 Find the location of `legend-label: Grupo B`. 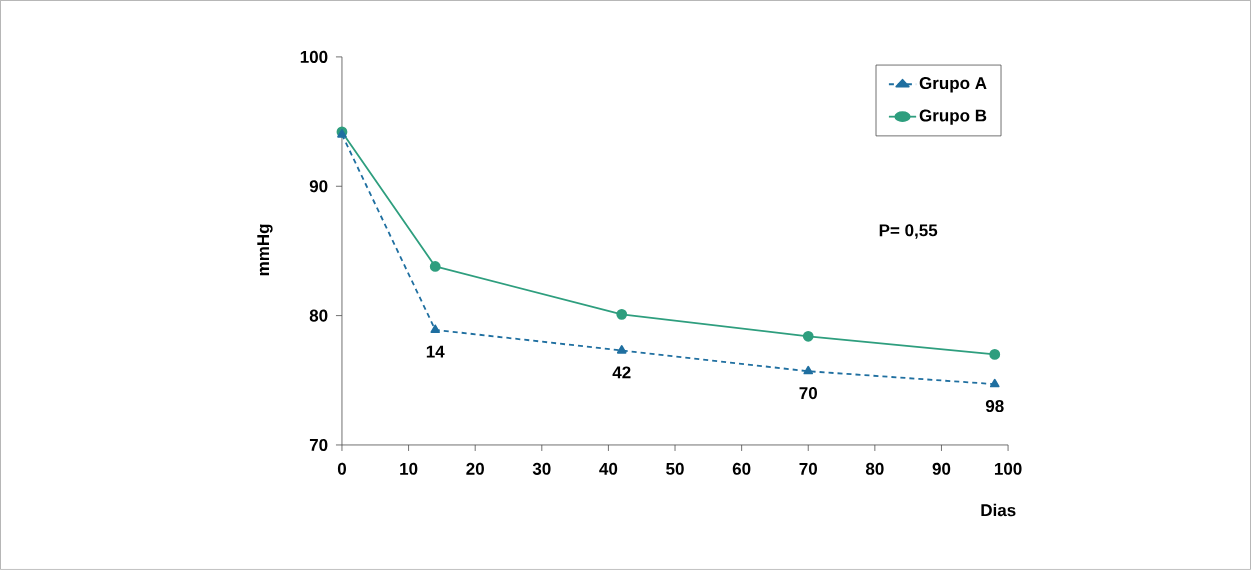

legend-label: Grupo B is located at coordinates (953, 117).